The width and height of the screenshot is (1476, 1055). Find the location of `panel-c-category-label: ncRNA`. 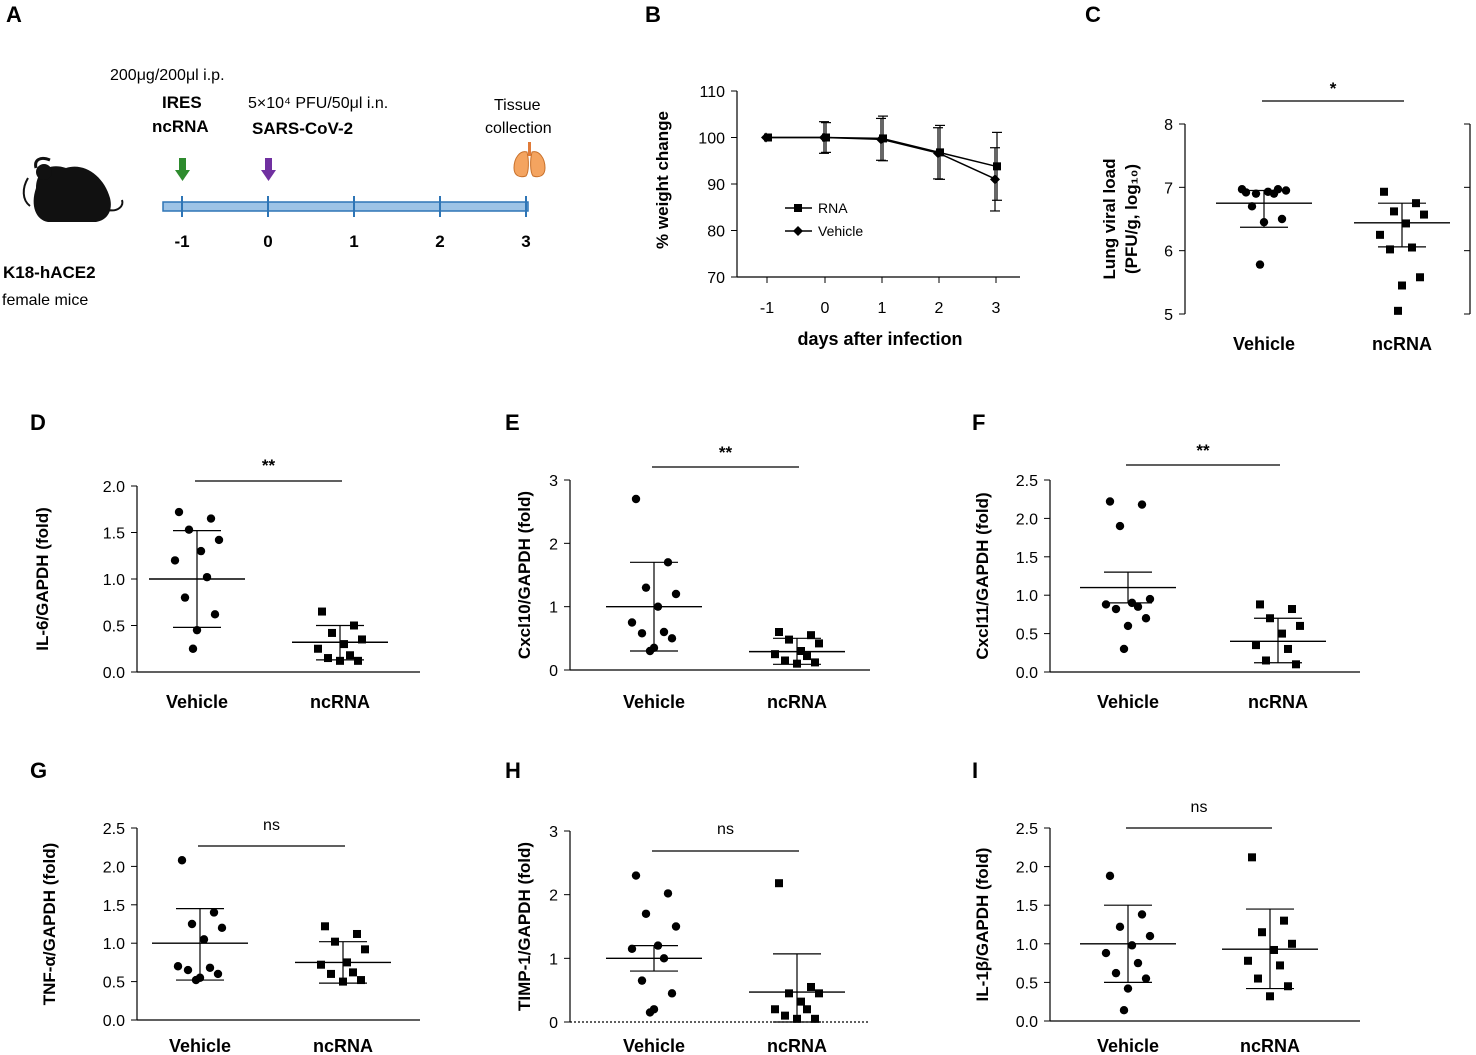

panel-c-category-label: ncRNA is located at coordinates (1402, 344).